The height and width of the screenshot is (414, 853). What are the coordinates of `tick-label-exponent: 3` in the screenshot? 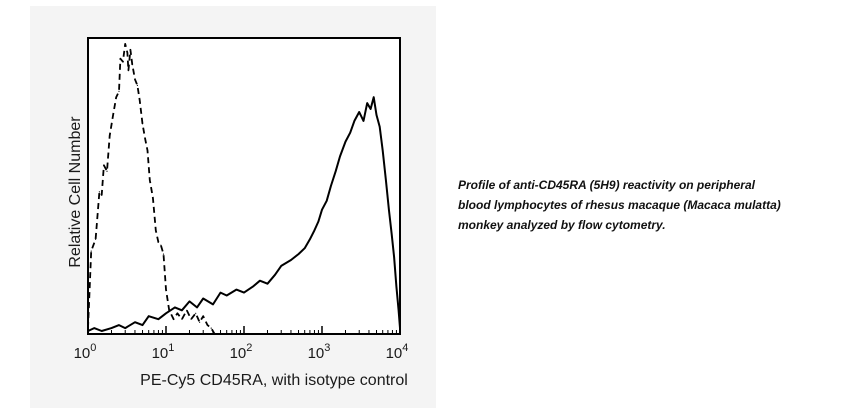 It's located at (327, 348).